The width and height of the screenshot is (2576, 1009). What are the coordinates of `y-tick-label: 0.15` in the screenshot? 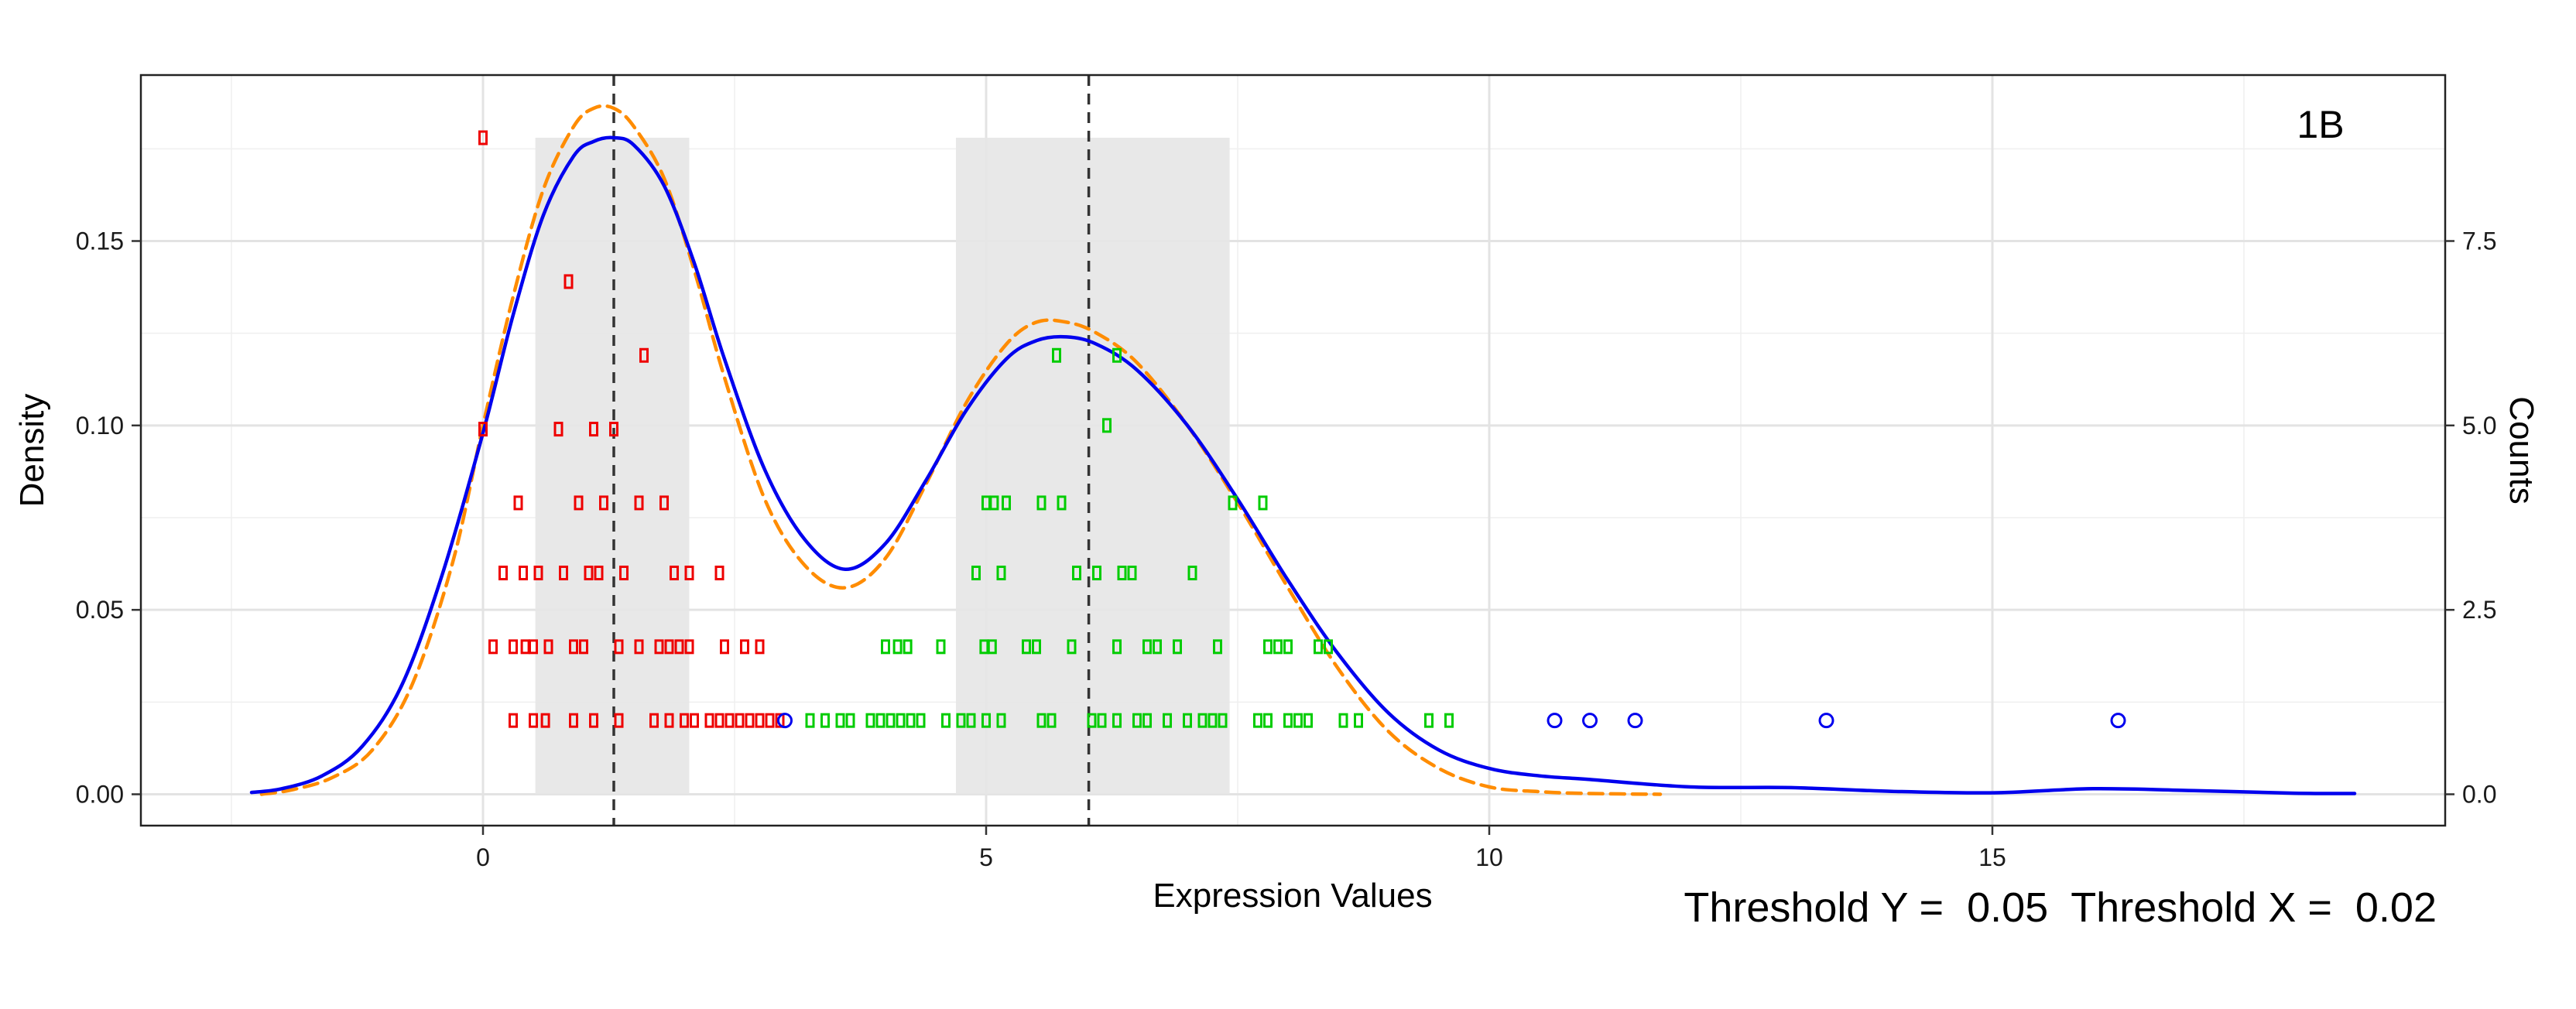 It's located at (100, 241).